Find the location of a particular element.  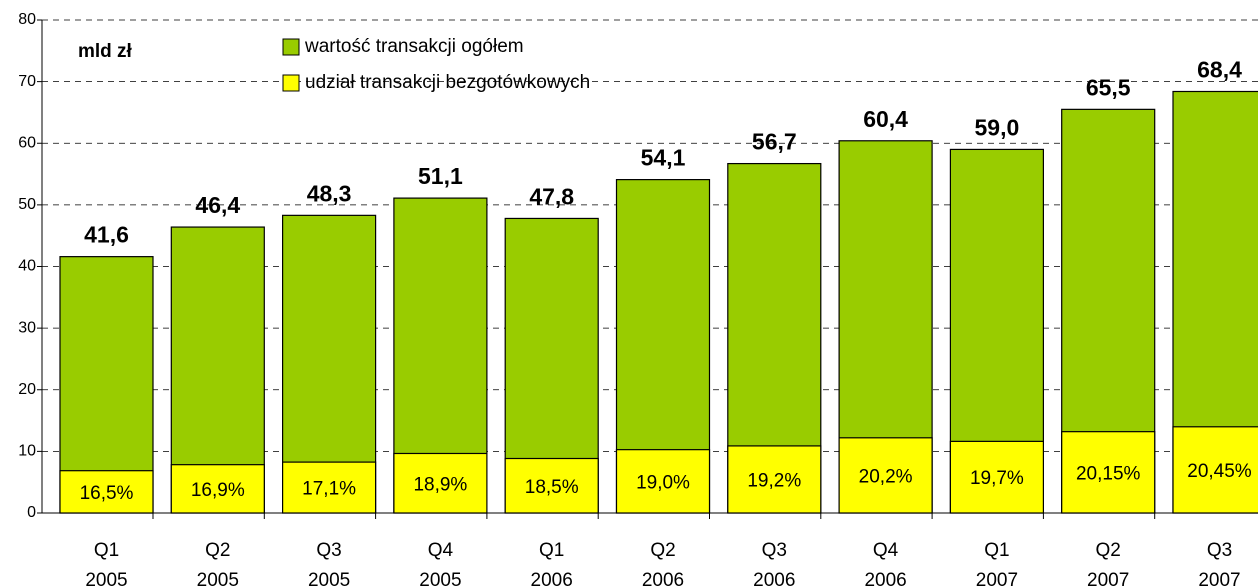

x-tick-label: Q4 2005 is located at coordinates (440, 564).